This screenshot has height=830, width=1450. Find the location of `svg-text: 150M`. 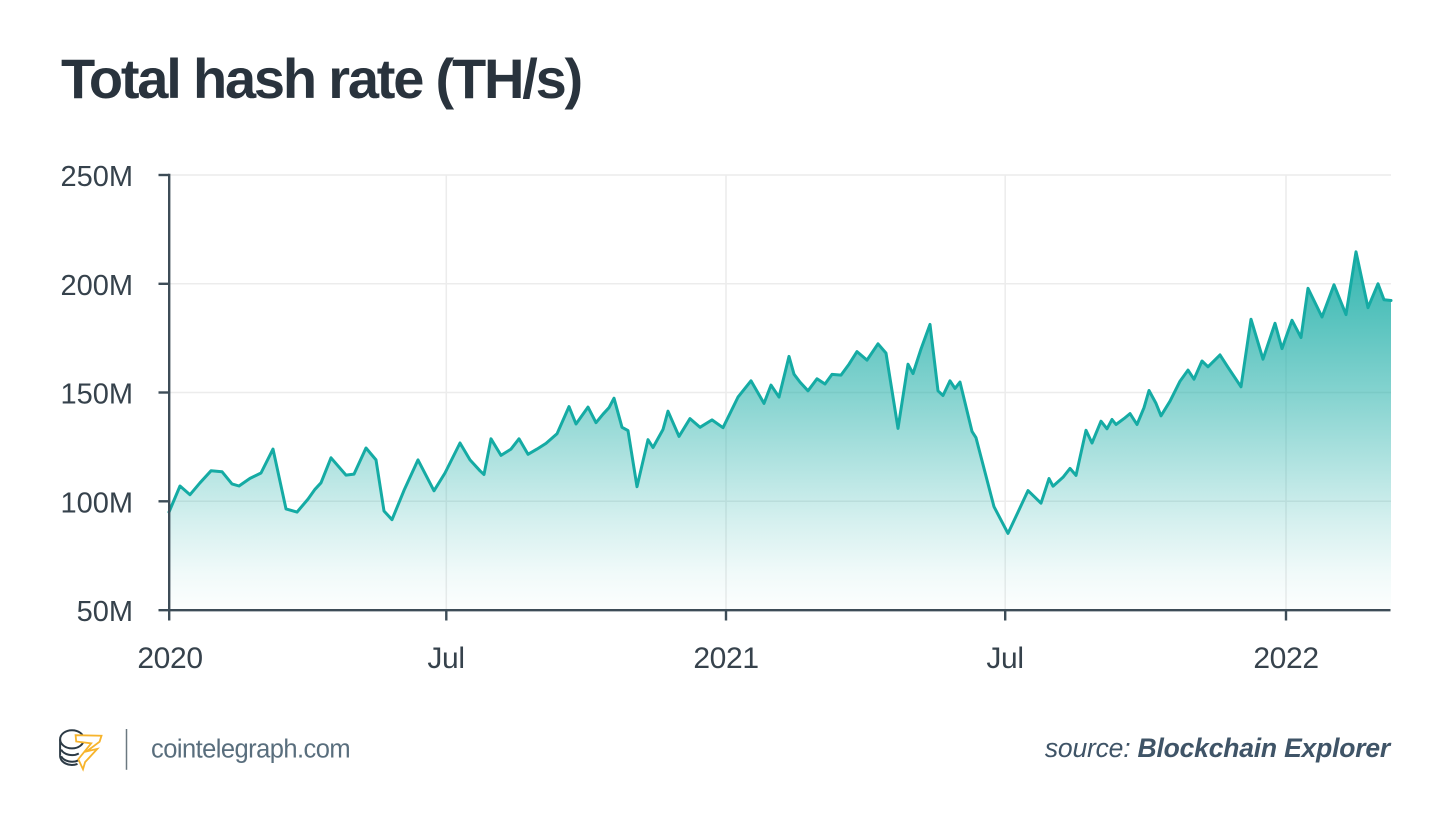

svg-text: 150M is located at coordinates (96, 395).